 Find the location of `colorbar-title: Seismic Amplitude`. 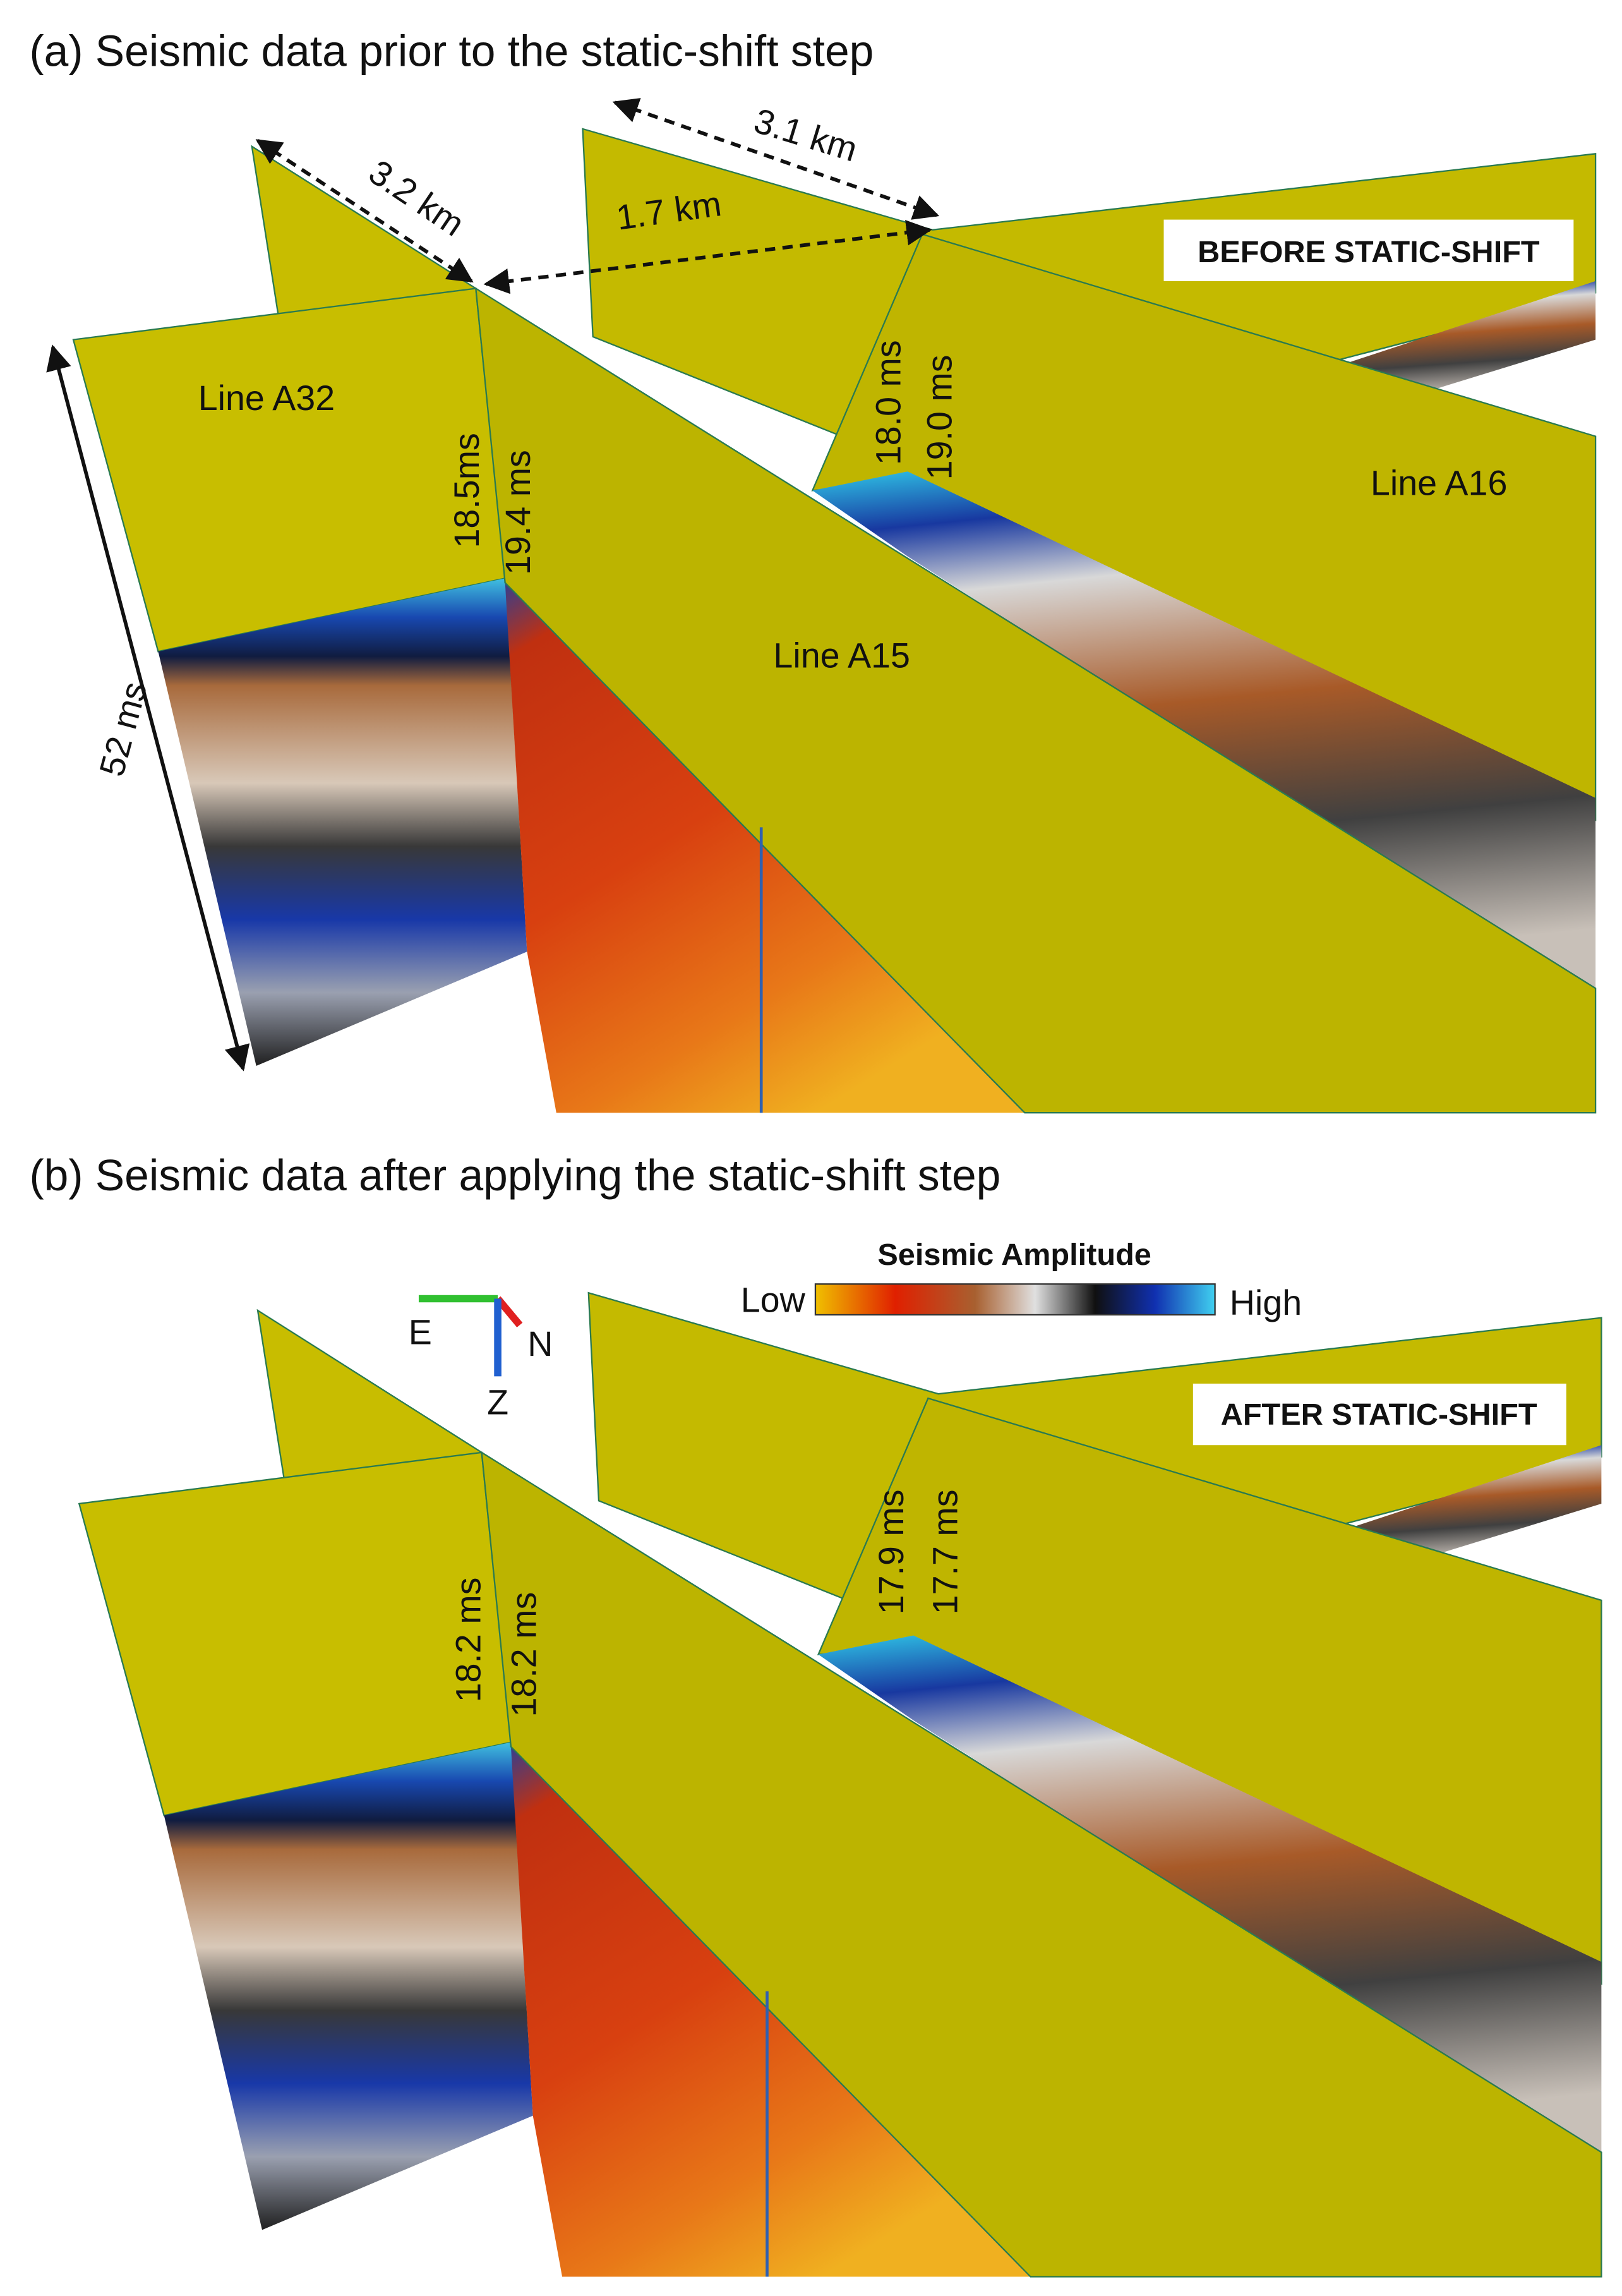

colorbar-title: Seismic Amplitude is located at coordinates (1014, 1255).